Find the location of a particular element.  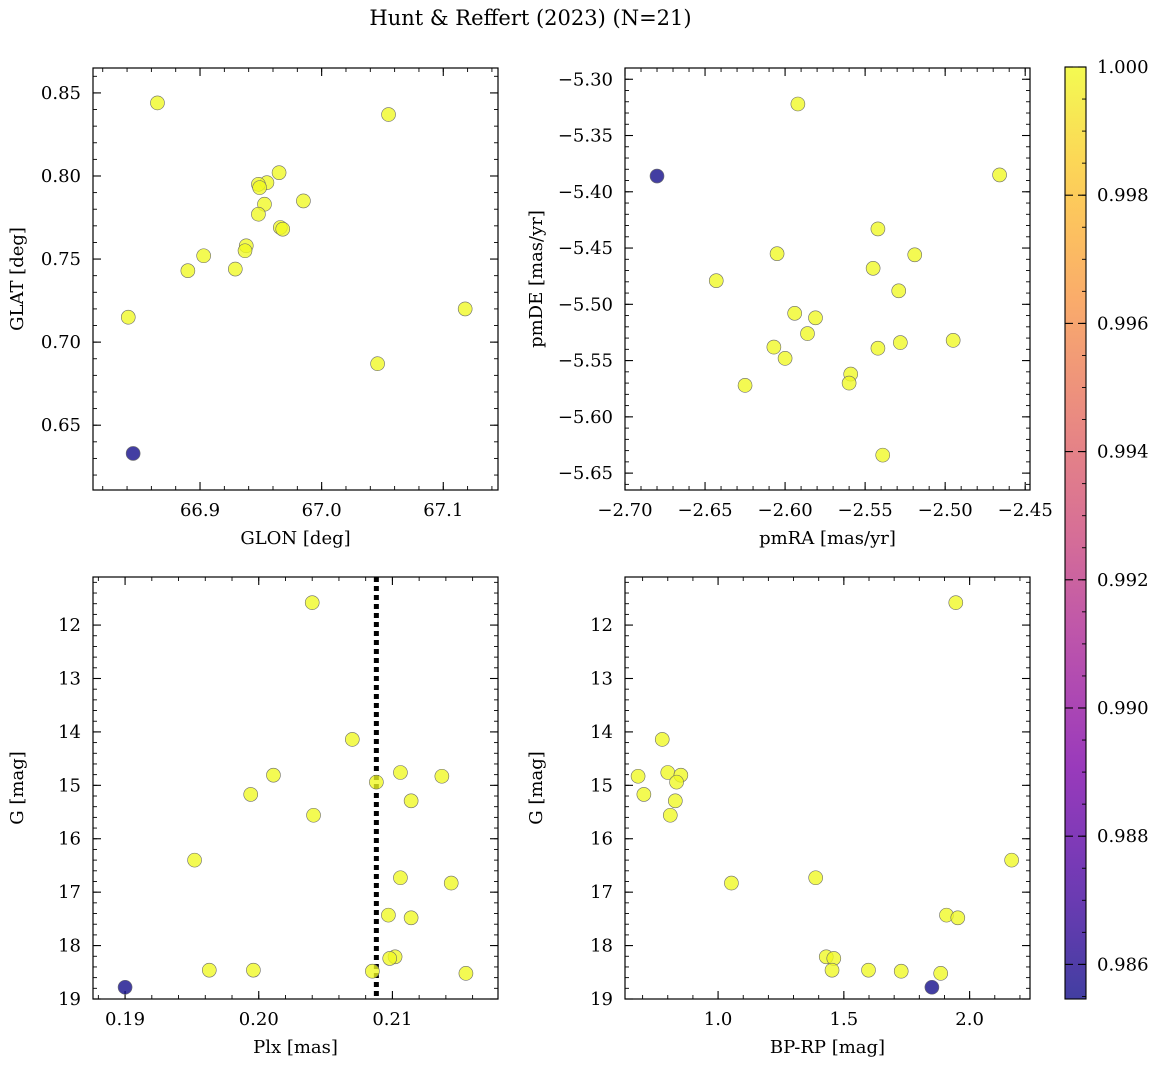

y-tick-label: −5.40 is located at coordinates (585, 192).